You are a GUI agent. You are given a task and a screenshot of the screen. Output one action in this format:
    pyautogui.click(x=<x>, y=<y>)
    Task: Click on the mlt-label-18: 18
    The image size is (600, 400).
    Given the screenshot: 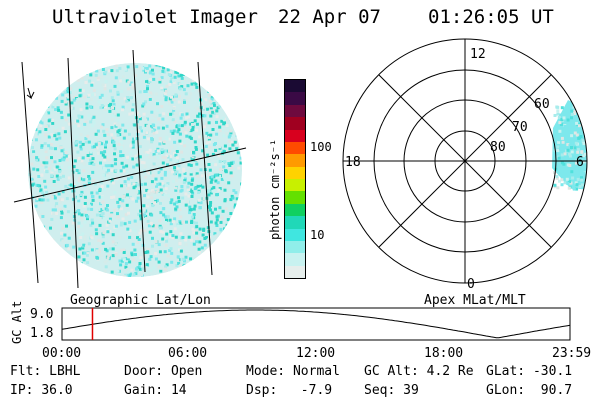 What is the action you would take?
    pyautogui.click(x=353, y=162)
    